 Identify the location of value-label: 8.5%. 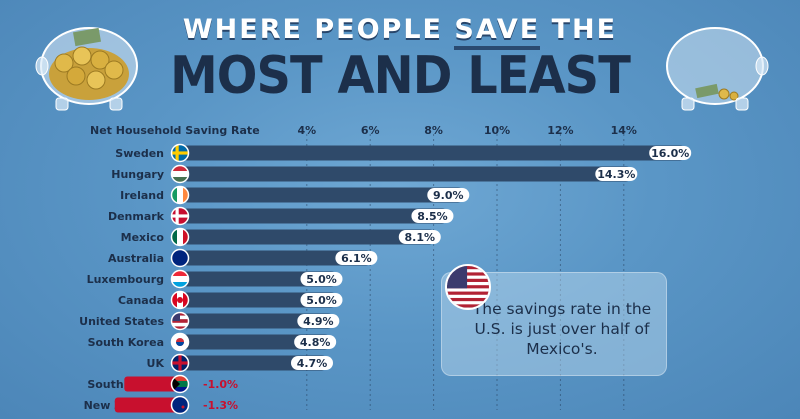
(432, 216).